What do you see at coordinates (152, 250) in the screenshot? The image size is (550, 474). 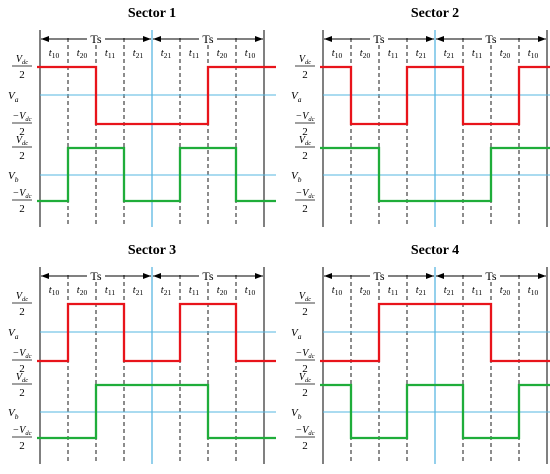 I see `sector-title: Sector 3` at bounding box center [152, 250].